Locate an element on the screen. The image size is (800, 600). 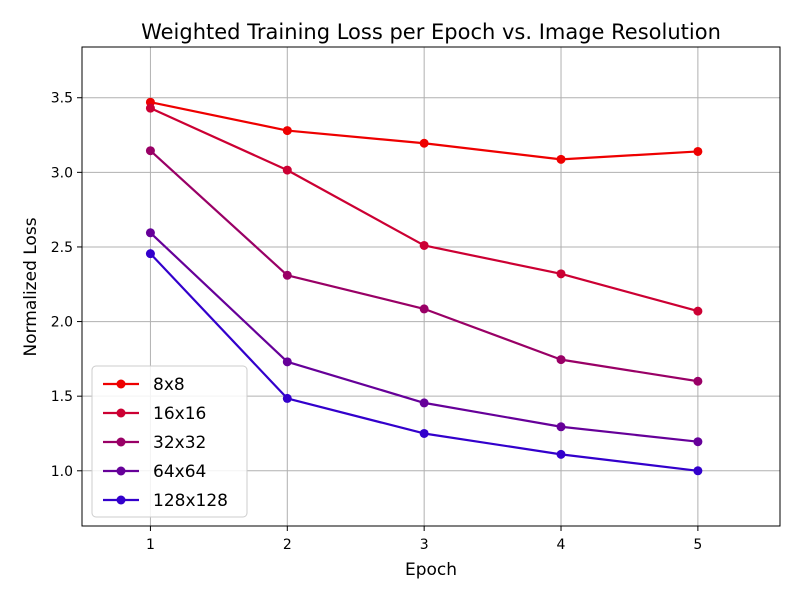
legend-label: 8x8 is located at coordinates (169, 385).